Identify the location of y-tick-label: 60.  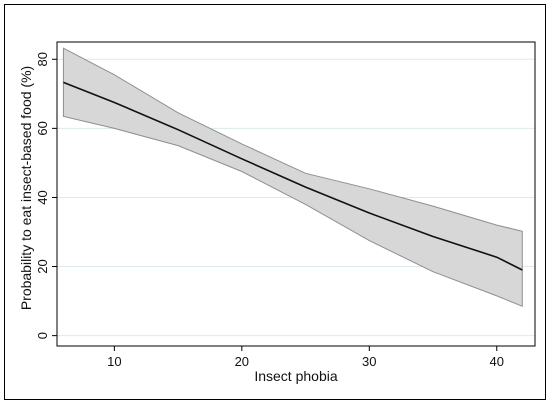
(42, 128).